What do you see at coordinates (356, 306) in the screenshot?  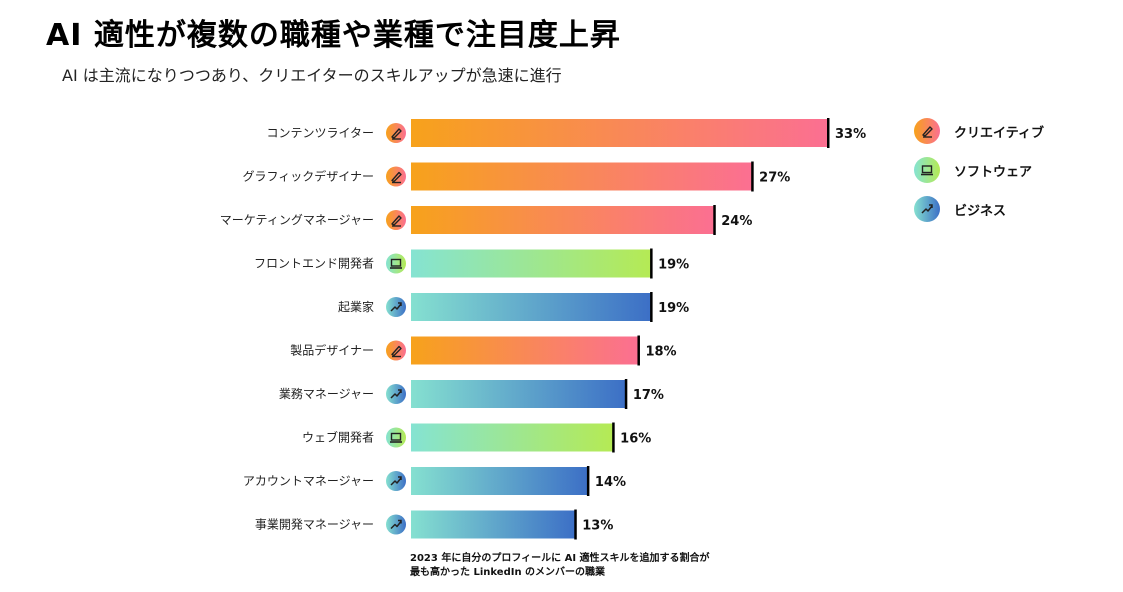 I see `category-label: 起業家` at bounding box center [356, 306].